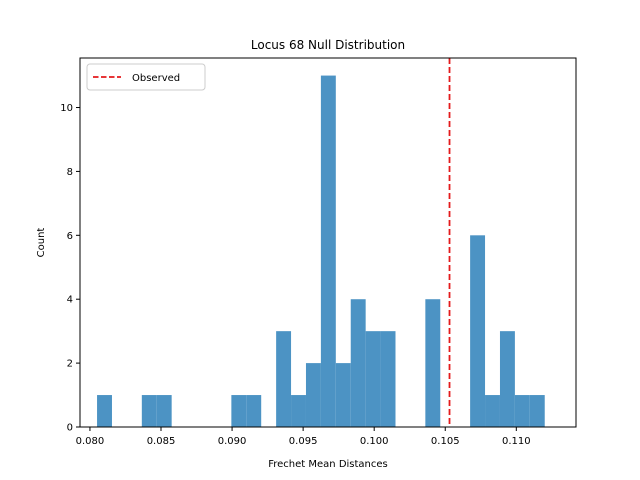  I want to click on y-tick-label: 4, so click(70, 300).